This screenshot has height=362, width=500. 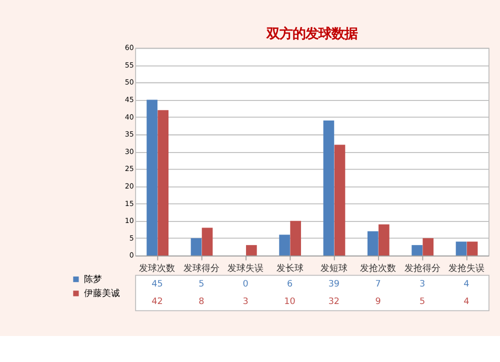 What do you see at coordinates (102, 294) in the screenshot?
I see `legend-label: 伊藤美诚` at bounding box center [102, 294].